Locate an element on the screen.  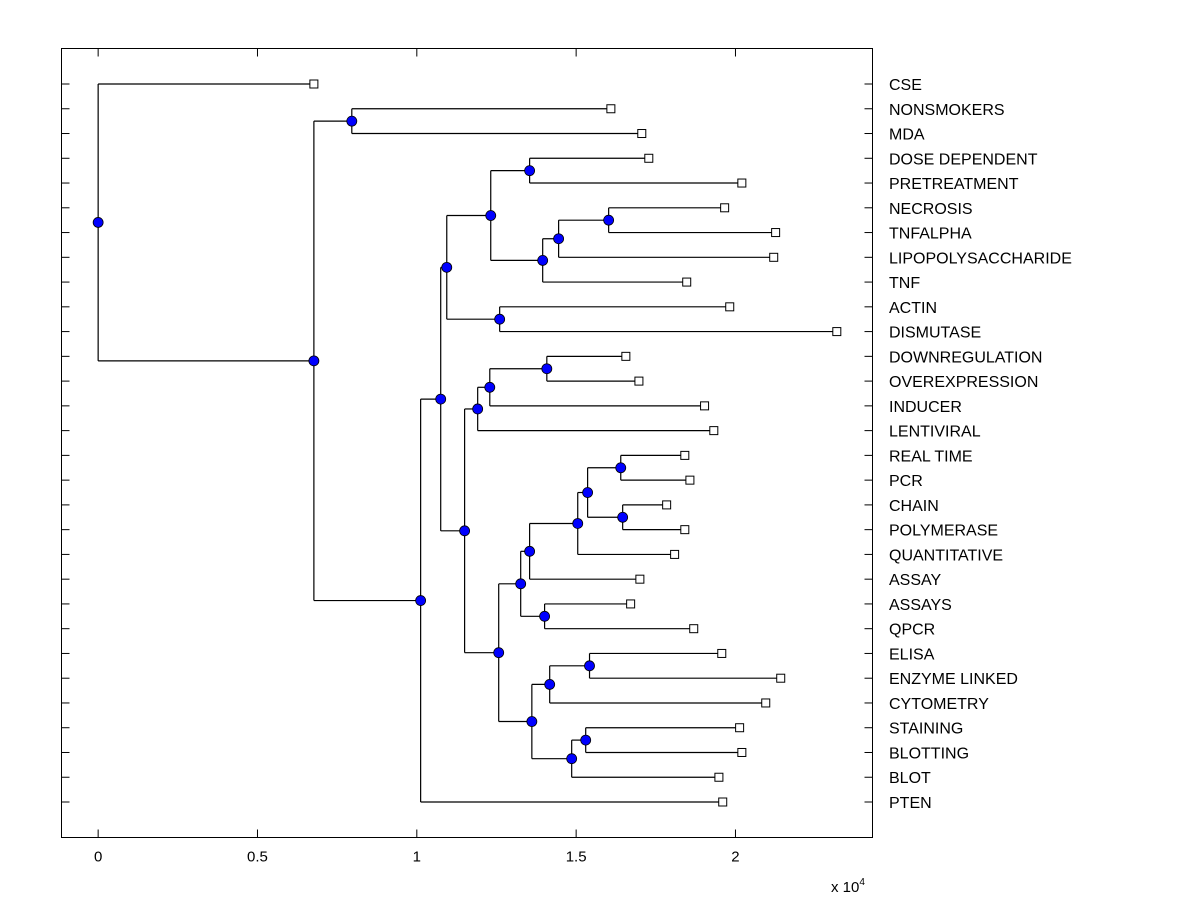
leaf-label: QPCR is located at coordinates (912, 630).